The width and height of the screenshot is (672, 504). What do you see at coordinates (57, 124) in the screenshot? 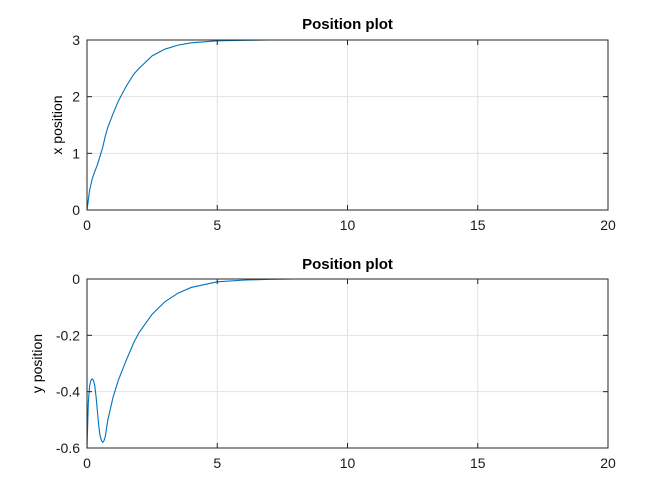
I see `y-axis-label: x position` at bounding box center [57, 124].